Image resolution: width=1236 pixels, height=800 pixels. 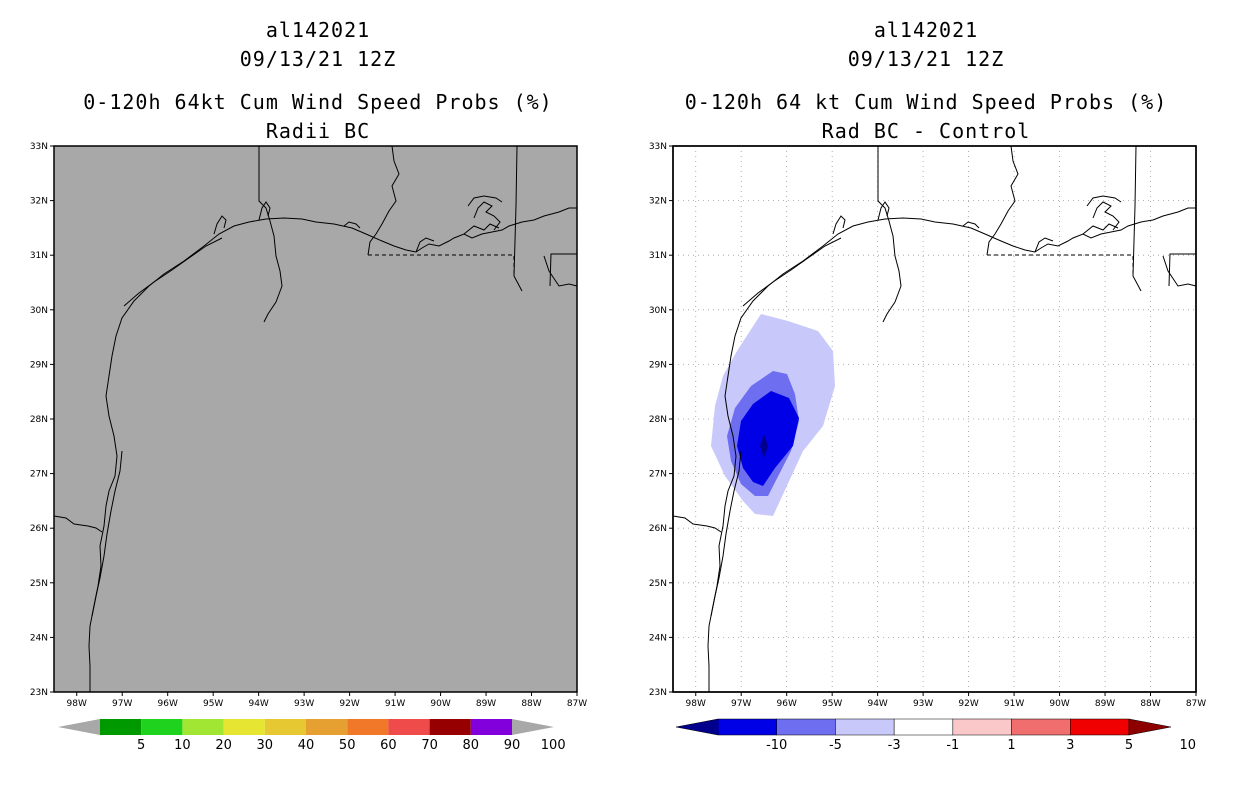 What do you see at coordinates (318, 131) in the screenshot?
I see `left-subtitle: Radii BC` at bounding box center [318, 131].